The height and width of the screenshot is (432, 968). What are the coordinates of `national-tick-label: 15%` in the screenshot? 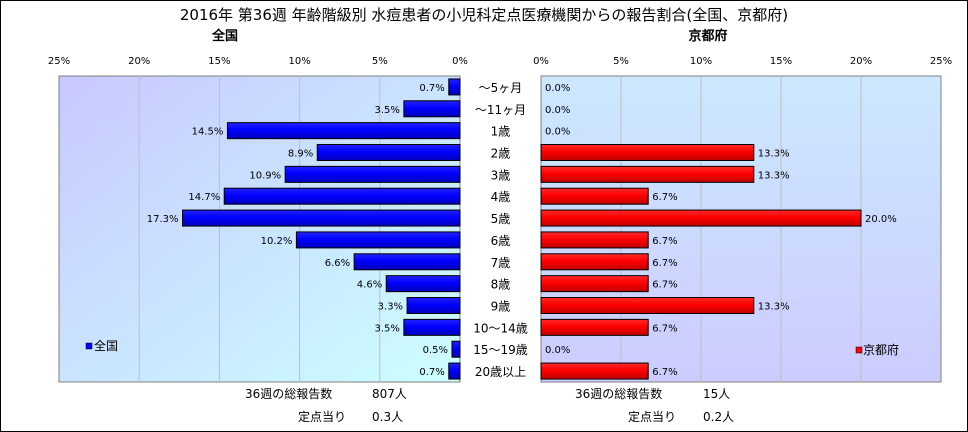 It's located at (219, 61).